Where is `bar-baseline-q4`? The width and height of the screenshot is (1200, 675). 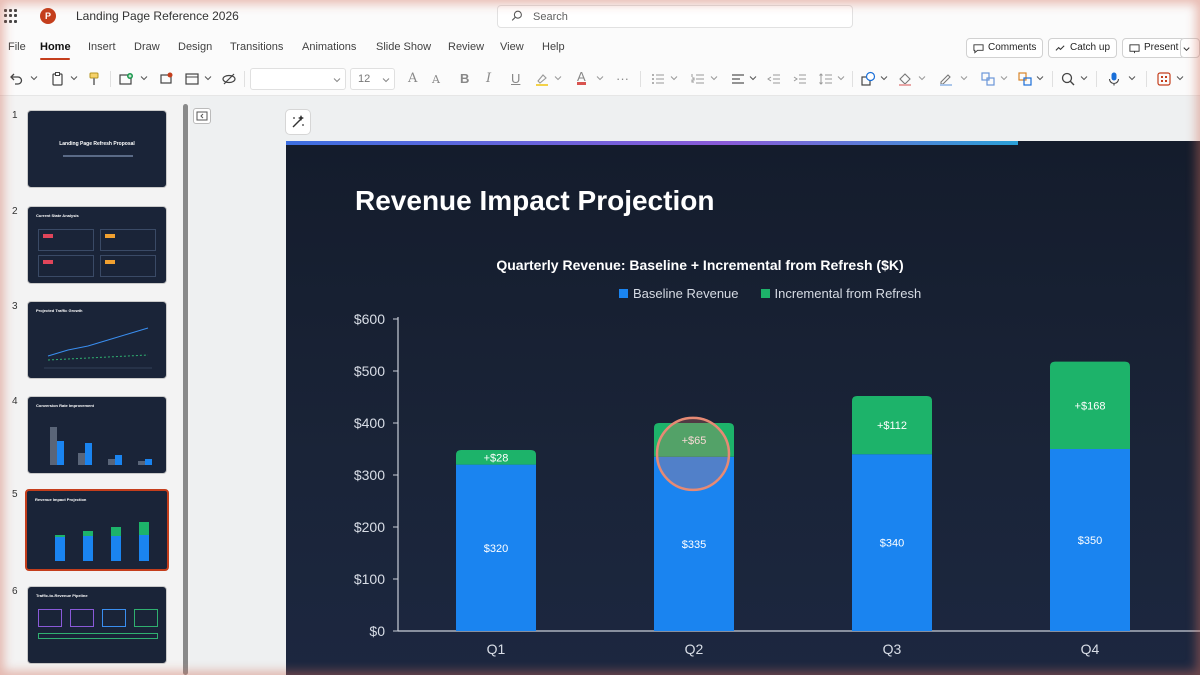
bar-baseline-q4 is located at coordinates (1090, 540).